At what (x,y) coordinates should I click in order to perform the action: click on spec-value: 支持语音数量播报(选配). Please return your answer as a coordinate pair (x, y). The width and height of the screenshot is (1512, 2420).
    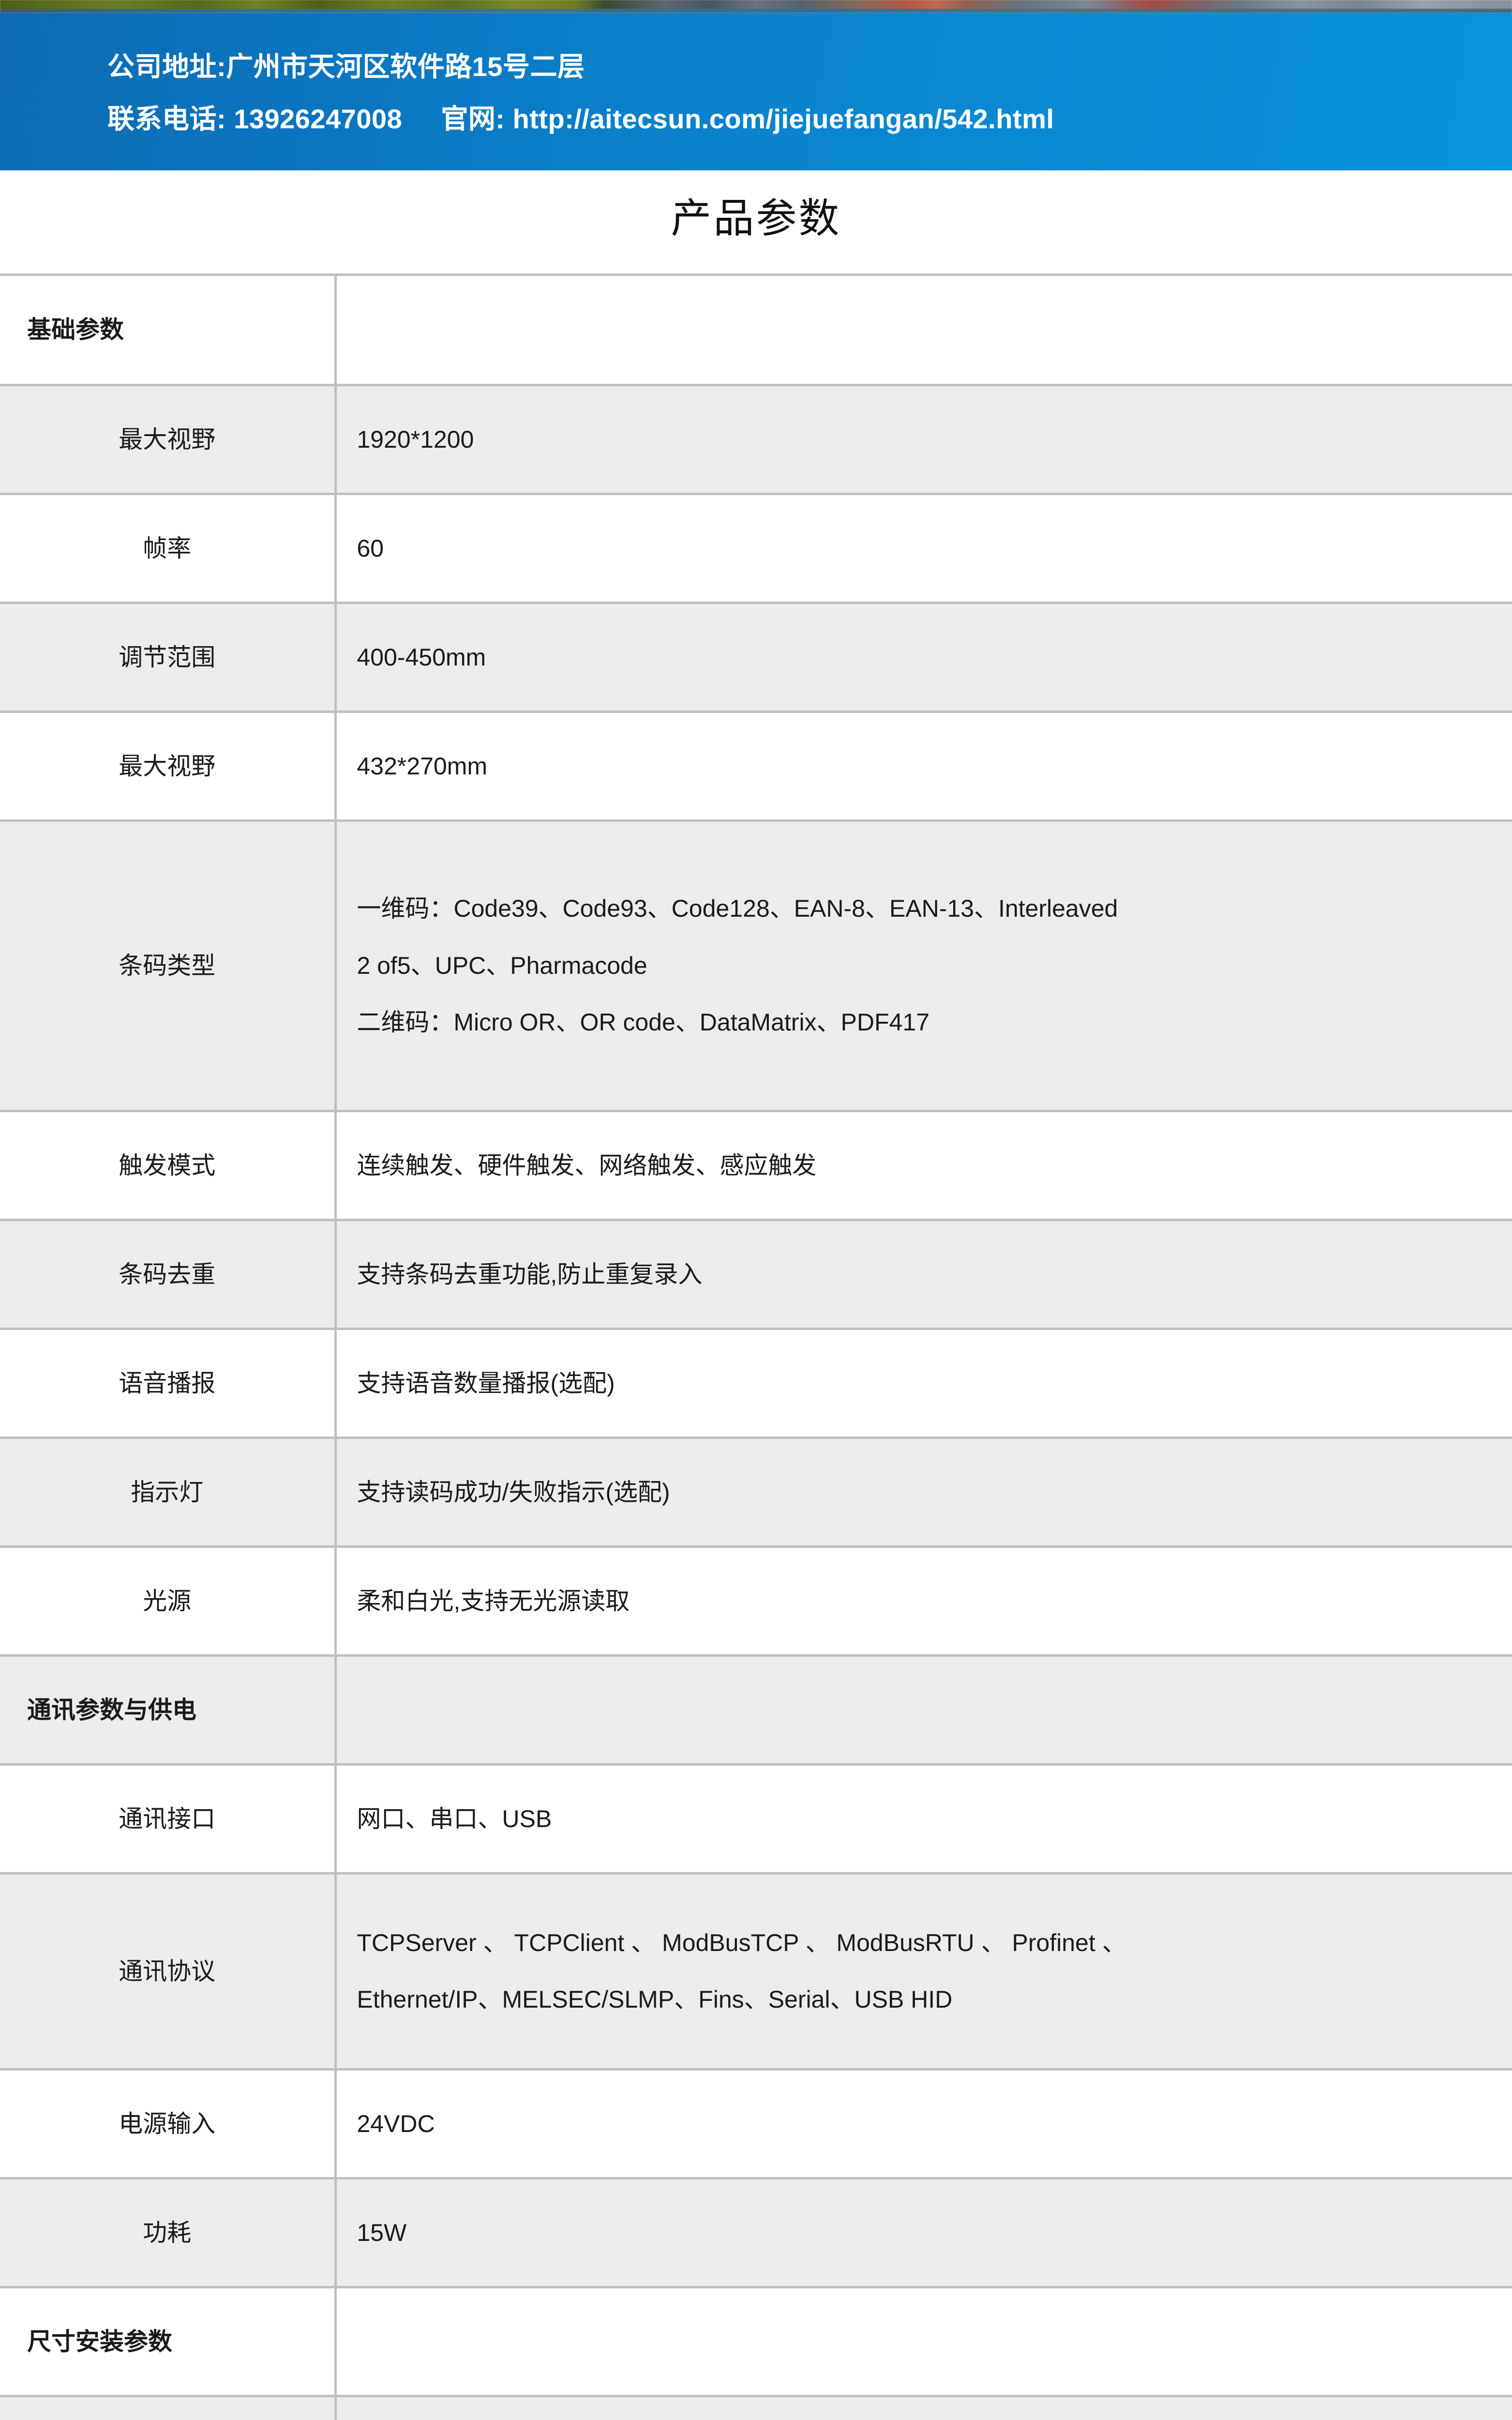
    Looking at the image, I should click on (923, 1383).